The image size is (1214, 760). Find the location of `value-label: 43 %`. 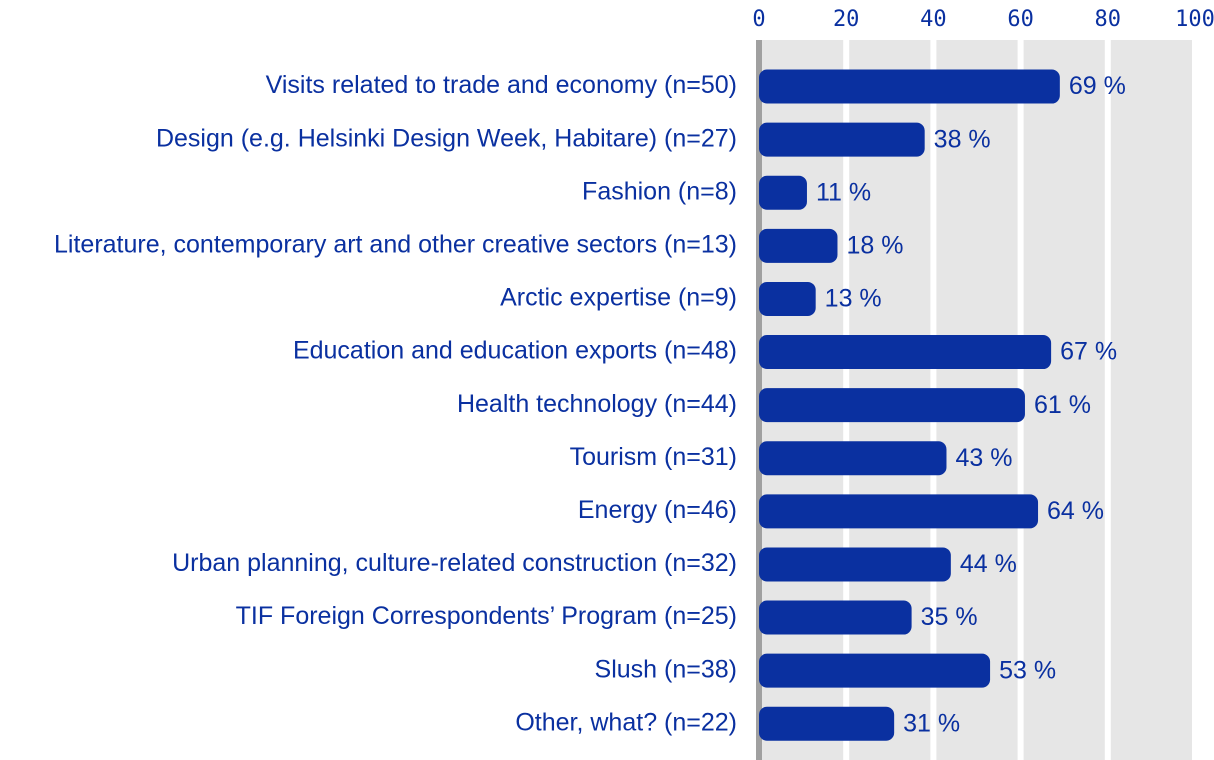

value-label: 43 % is located at coordinates (983, 458).